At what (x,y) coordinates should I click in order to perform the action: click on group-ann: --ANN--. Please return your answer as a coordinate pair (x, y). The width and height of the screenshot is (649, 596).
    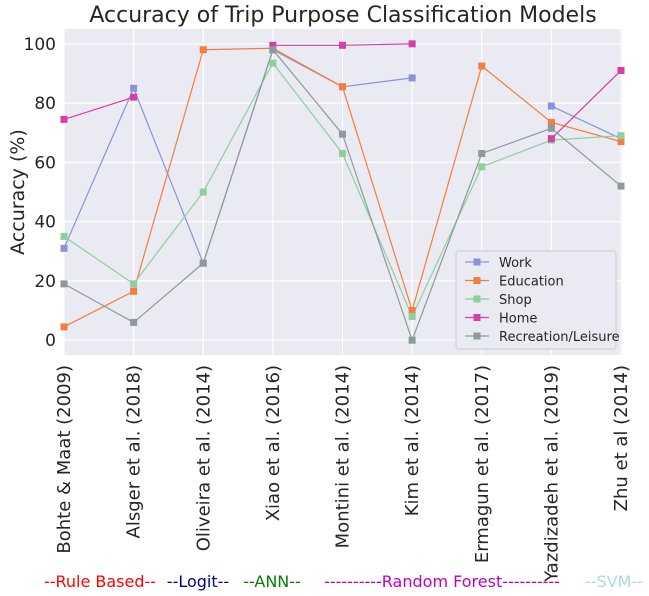
    Looking at the image, I should click on (272, 581).